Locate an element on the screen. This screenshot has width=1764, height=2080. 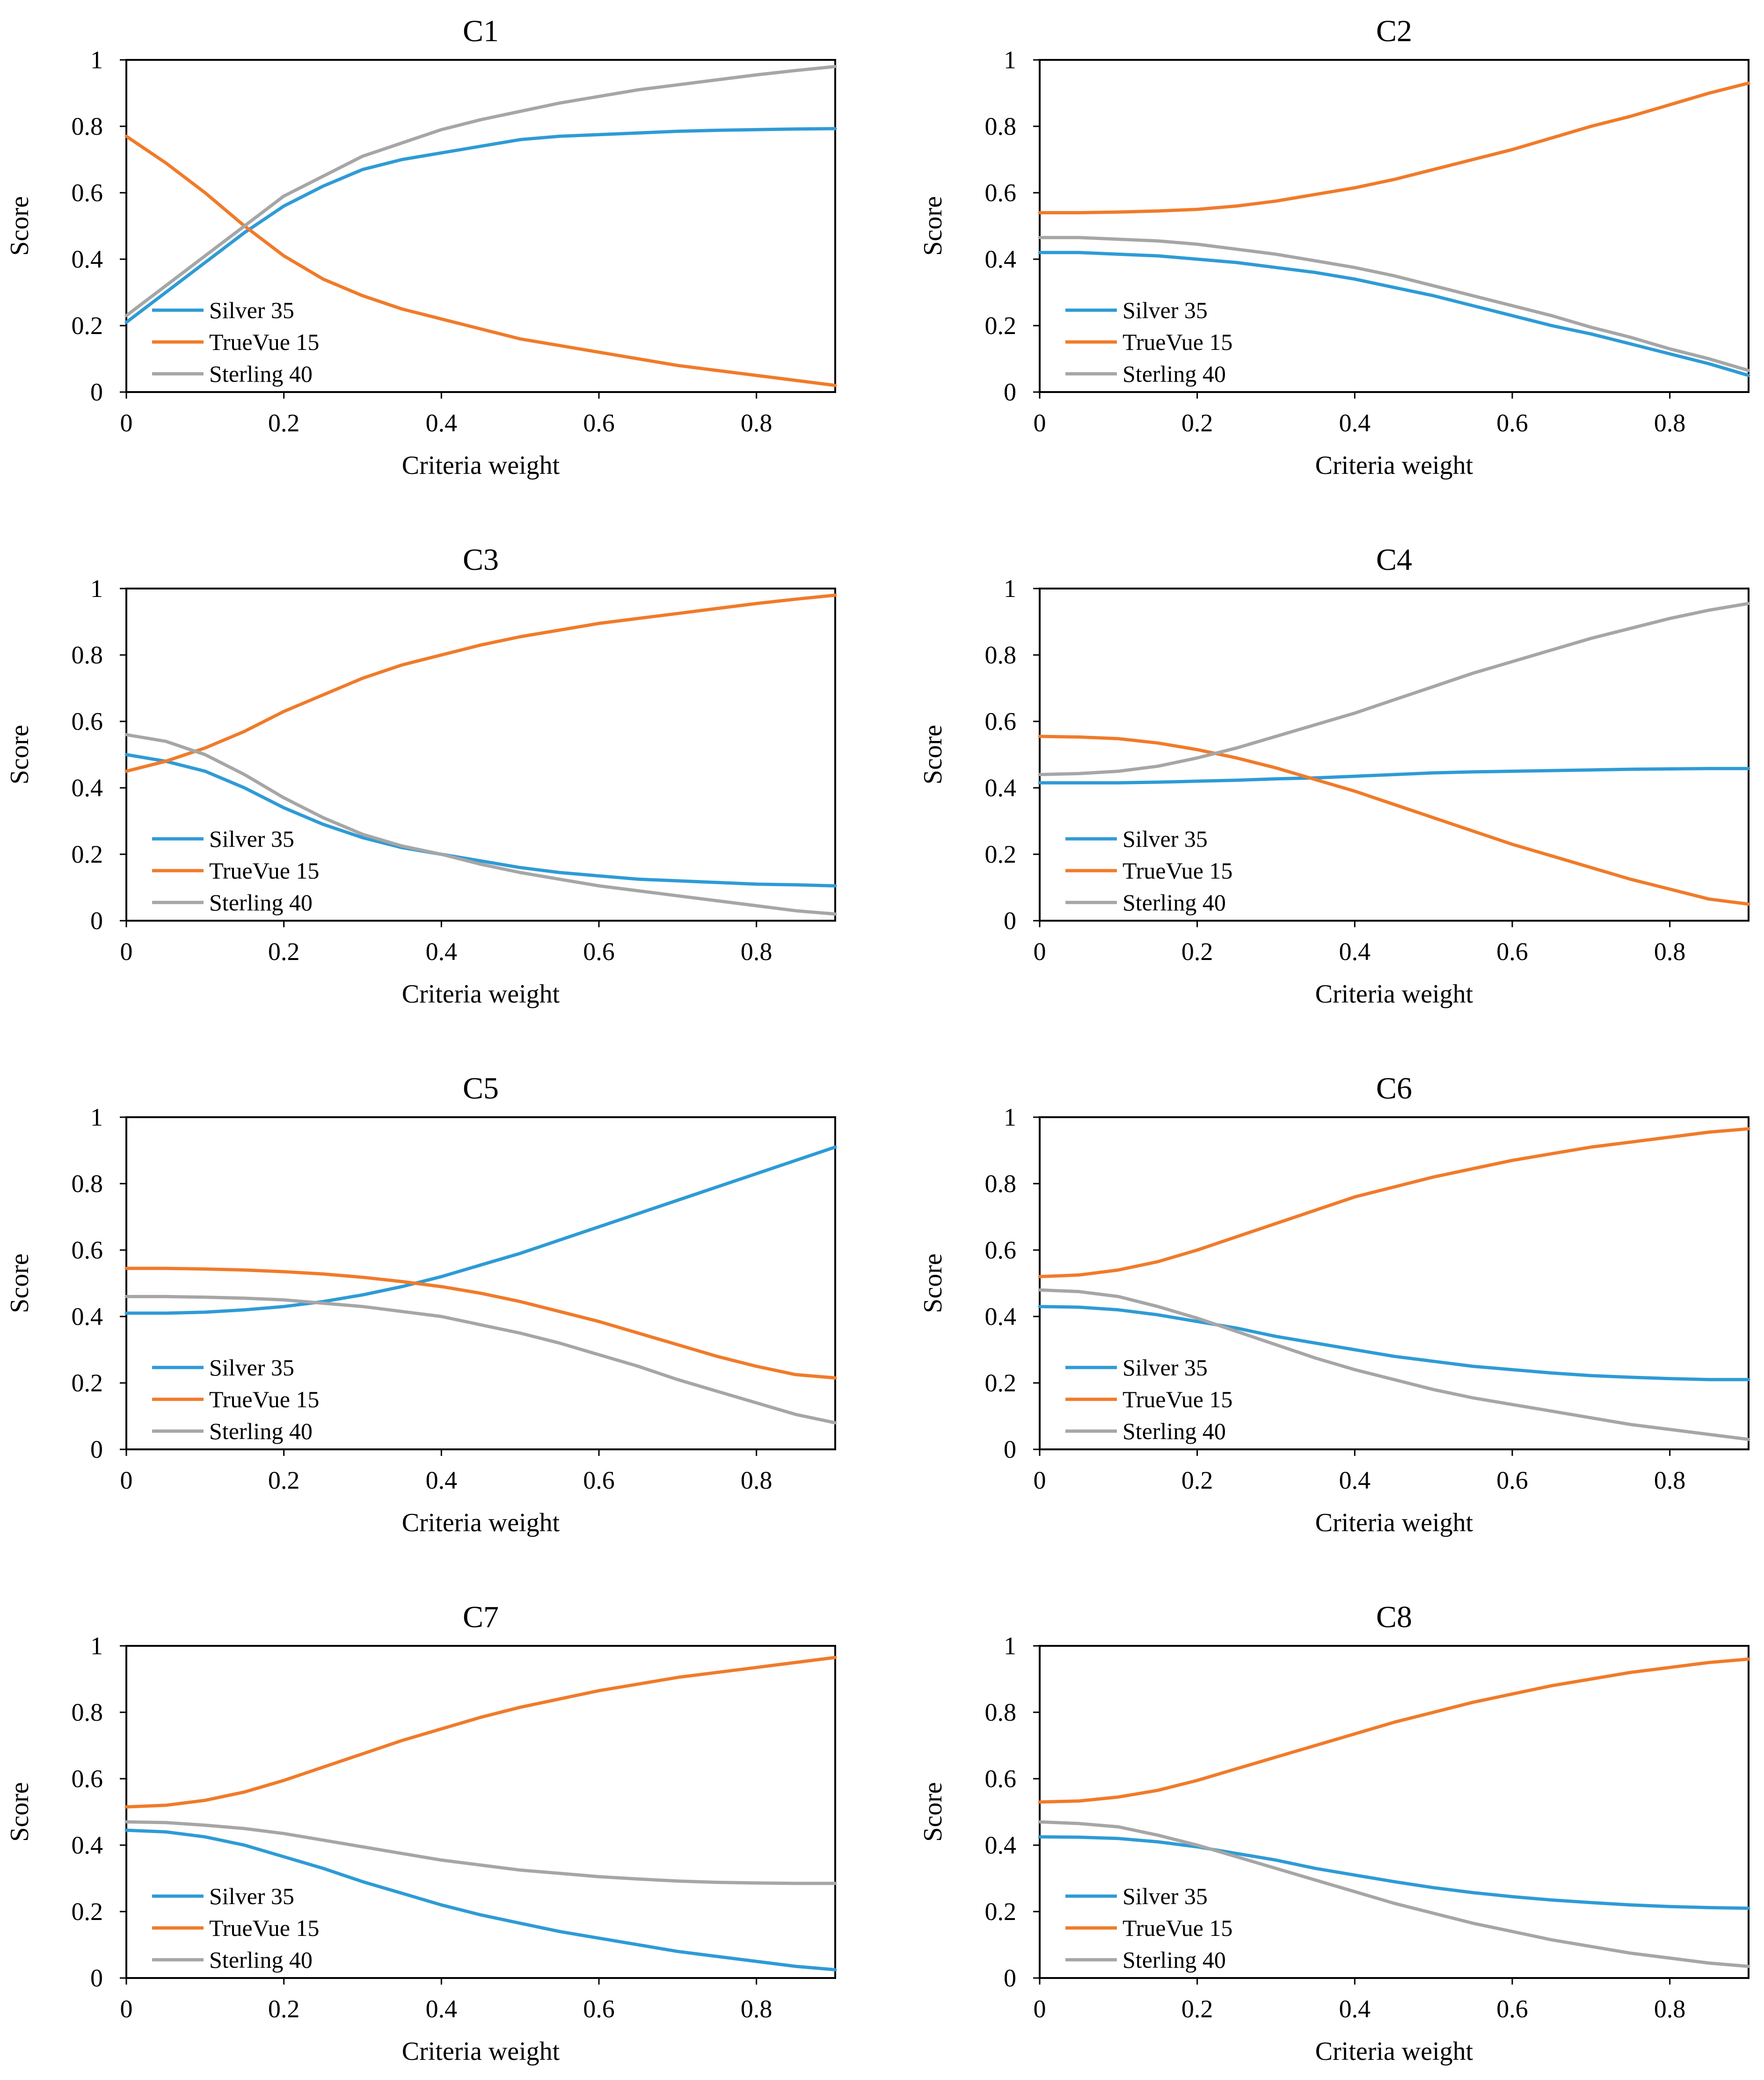
chart-title: C2 is located at coordinates (1394, 31).